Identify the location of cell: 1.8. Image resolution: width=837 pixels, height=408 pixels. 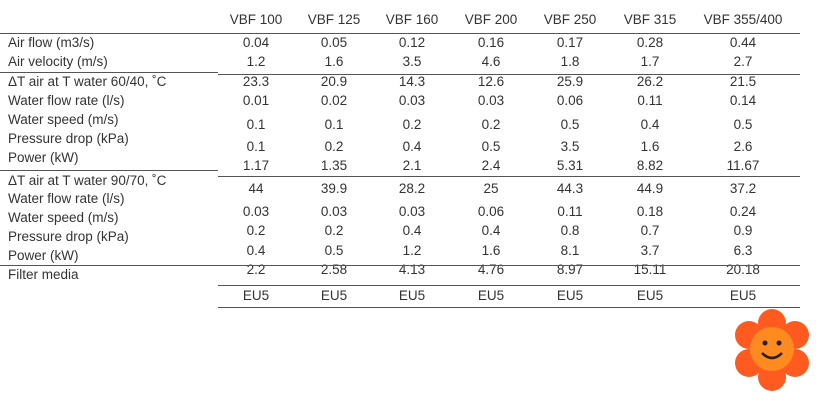
(570, 61).